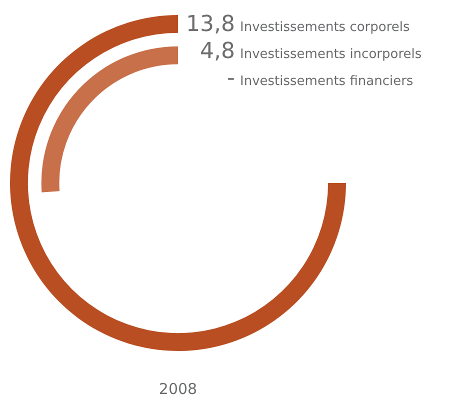  Describe the element at coordinates (217, 51) in the screenshot. I see `data-label: 4,8` at that location.